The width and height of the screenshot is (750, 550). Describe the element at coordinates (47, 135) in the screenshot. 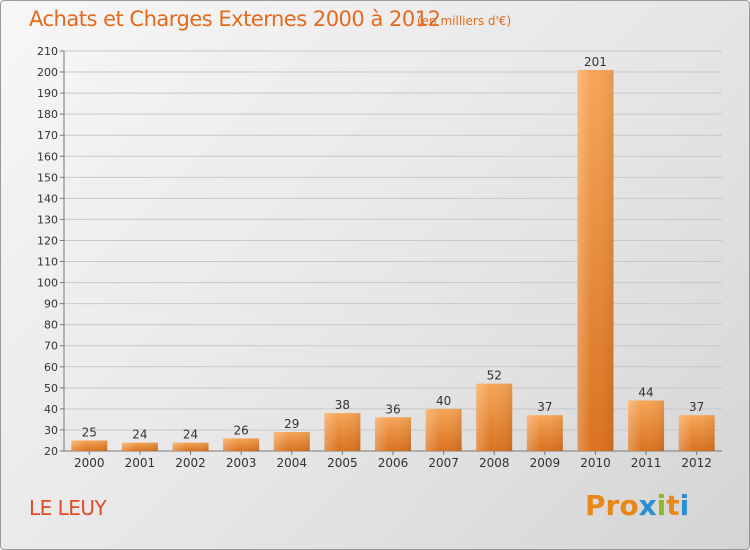

I see `y-tick-label: 170` at that location.